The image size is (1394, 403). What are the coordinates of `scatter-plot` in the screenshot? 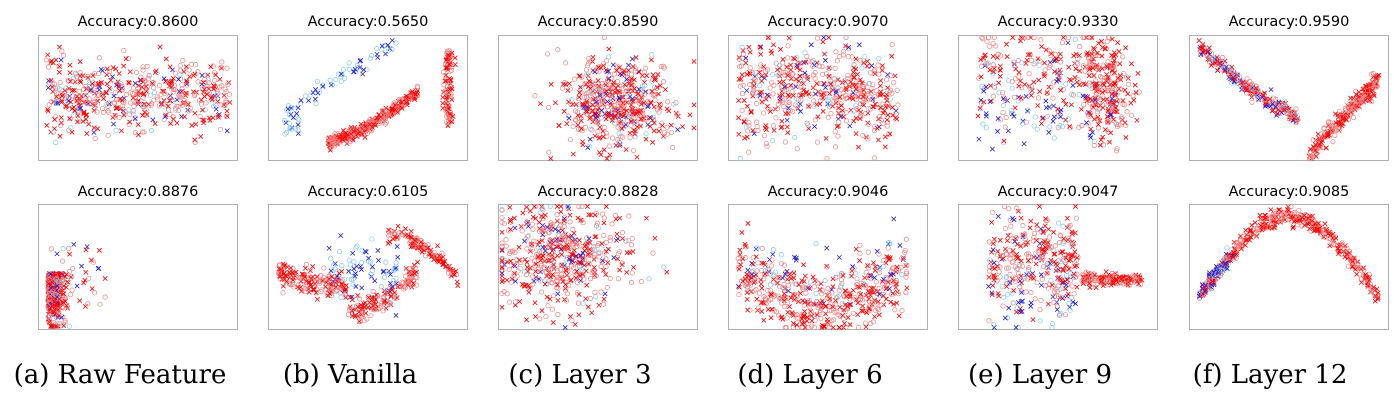 It's located at (368, 98).